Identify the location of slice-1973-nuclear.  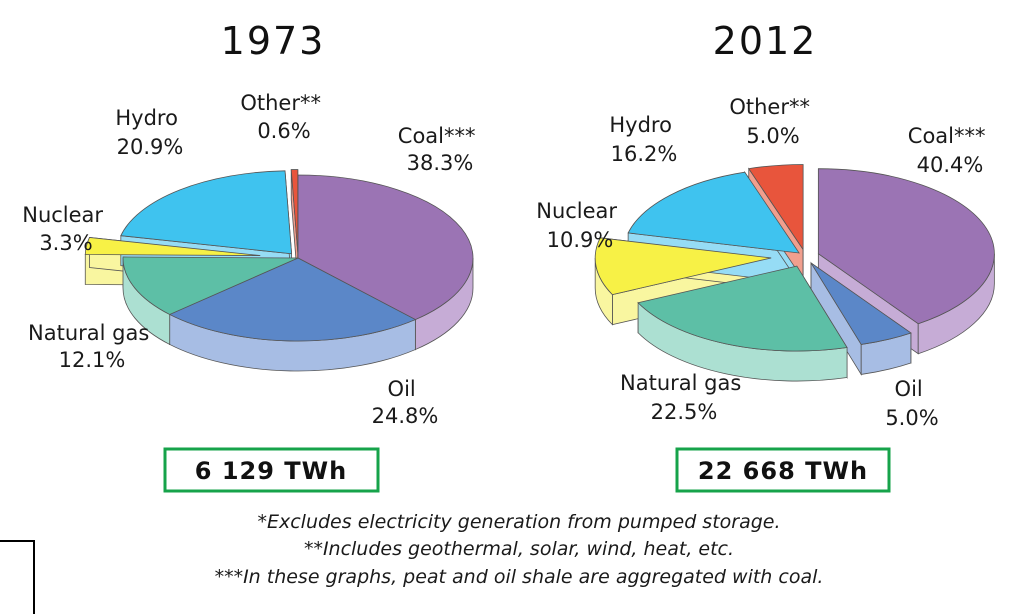
(172, 246).